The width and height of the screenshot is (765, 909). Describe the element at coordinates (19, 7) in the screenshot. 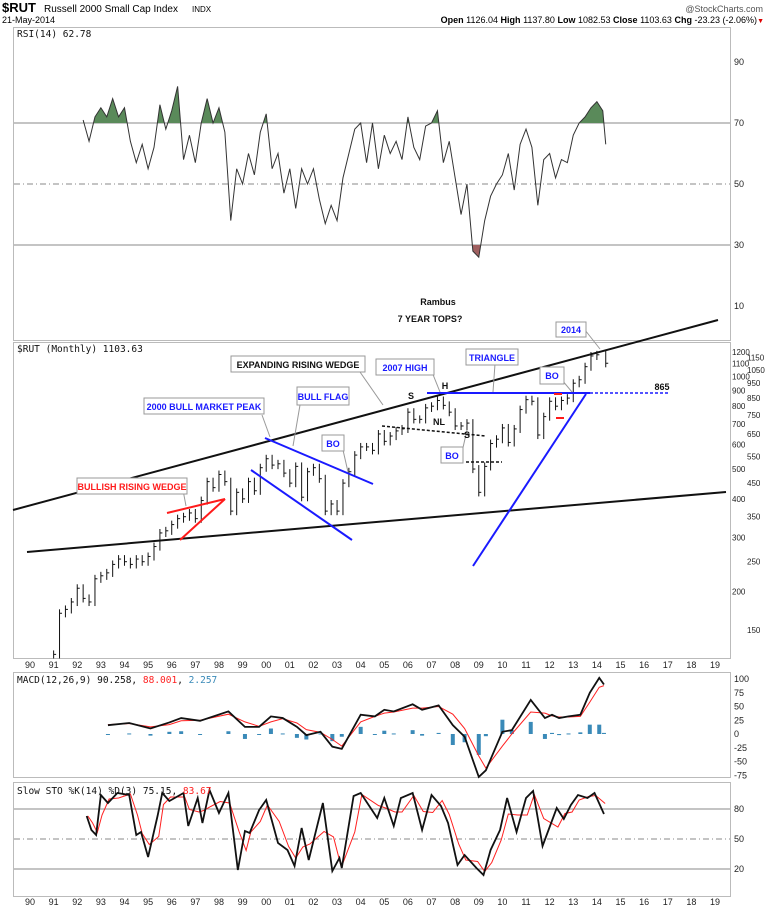

I see `symbol: $RUT` at that location.